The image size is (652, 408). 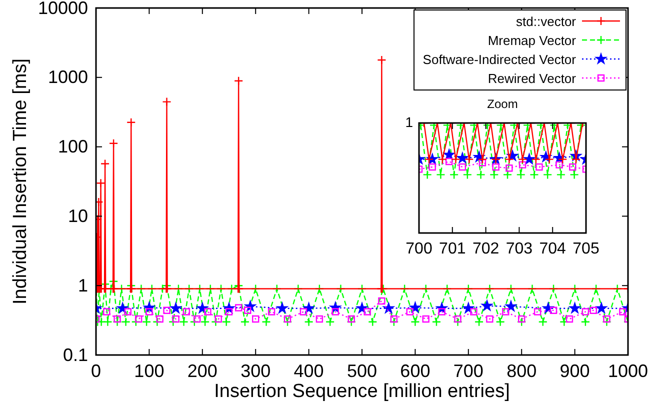 What do you see at coordinates (521, 370) in the screenshot?
I see `x-tick-label: 800` at bounding box center [521, 370].